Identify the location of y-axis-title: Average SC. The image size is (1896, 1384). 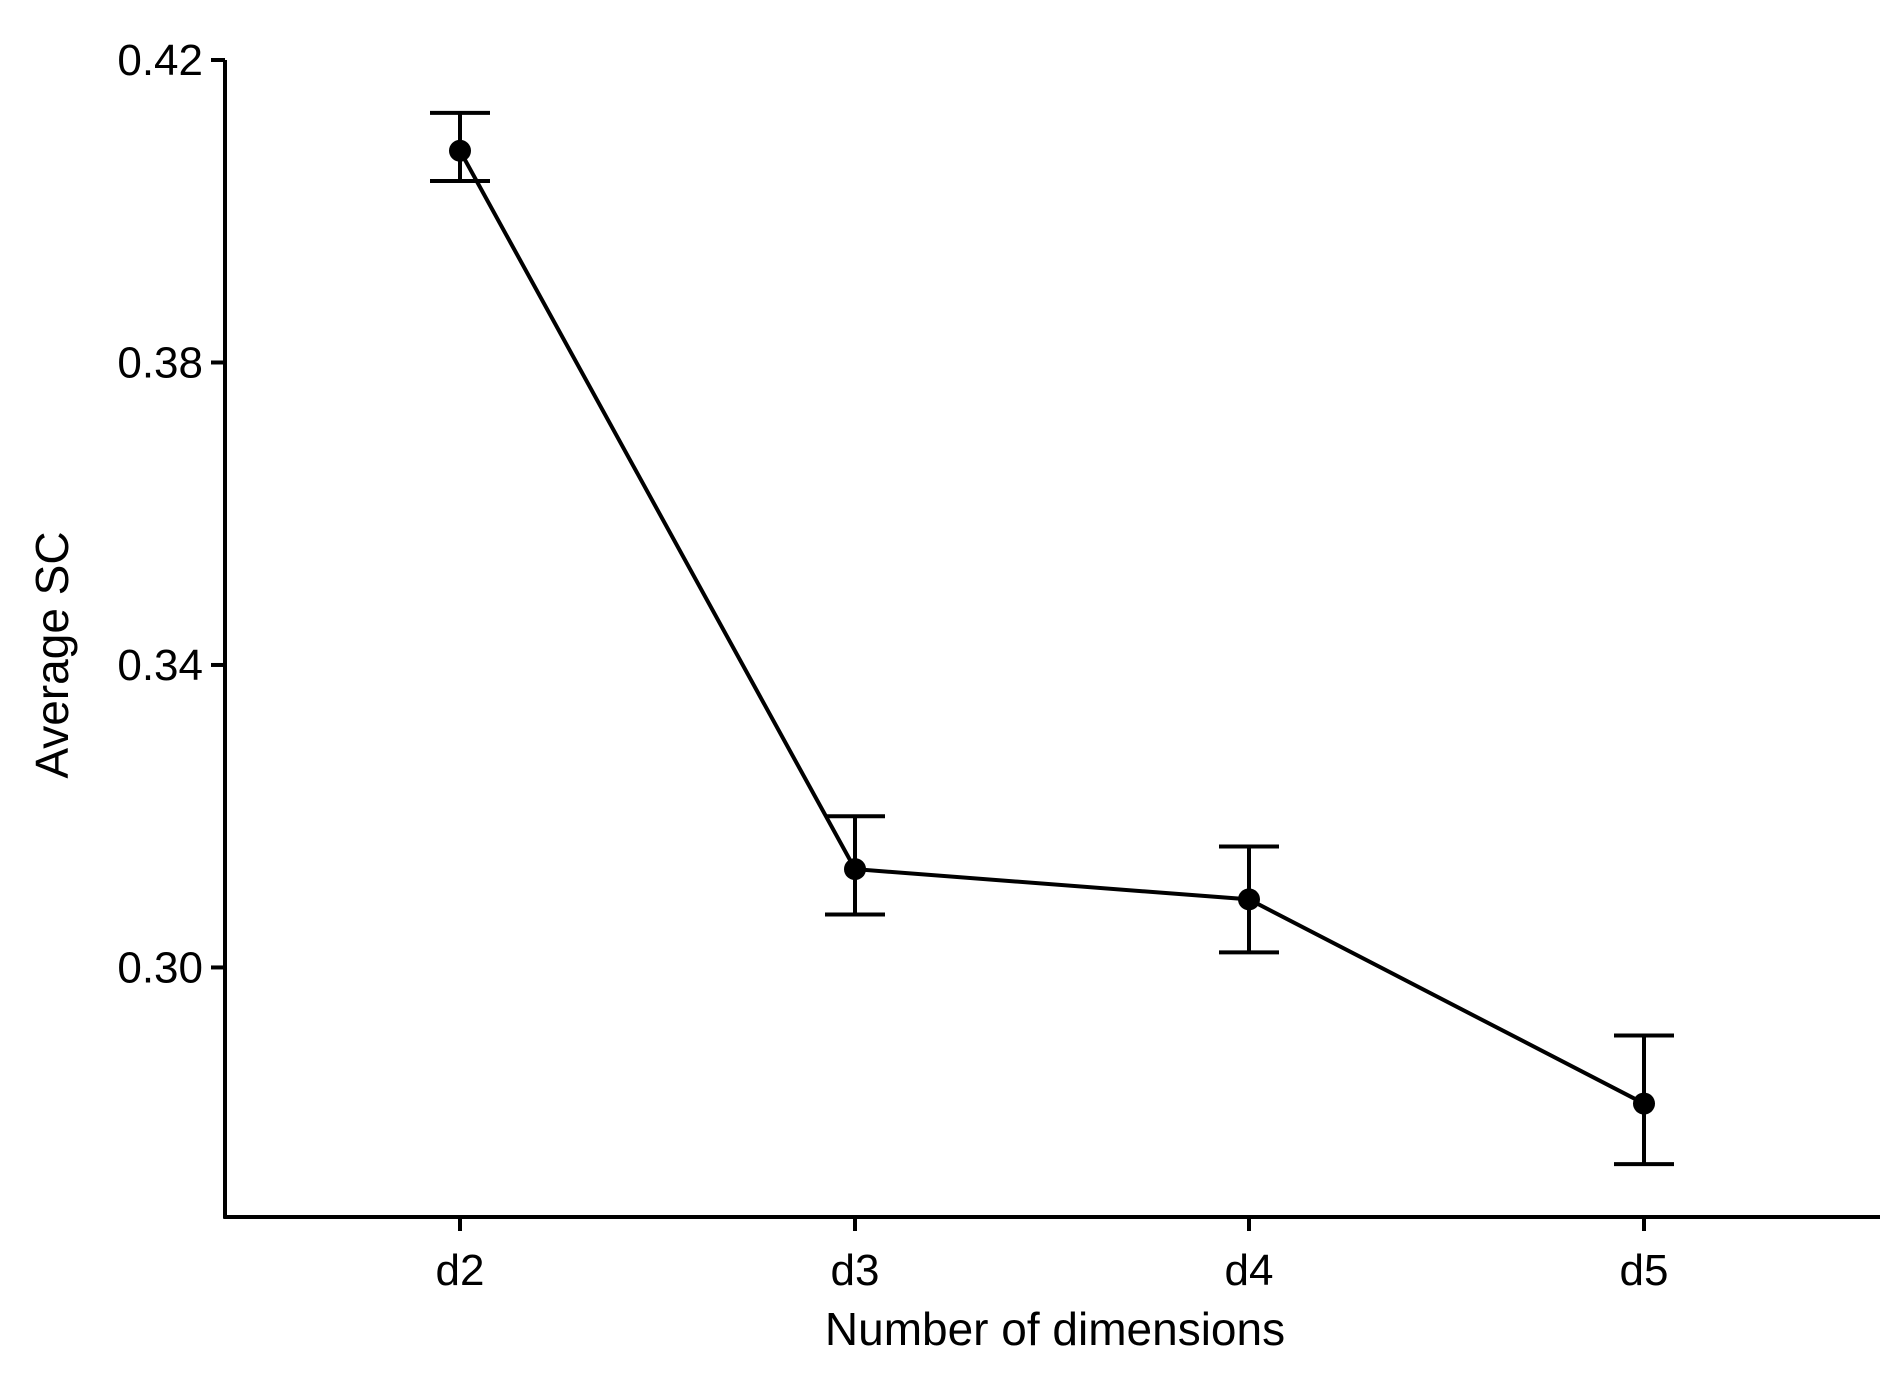
(52, 654).